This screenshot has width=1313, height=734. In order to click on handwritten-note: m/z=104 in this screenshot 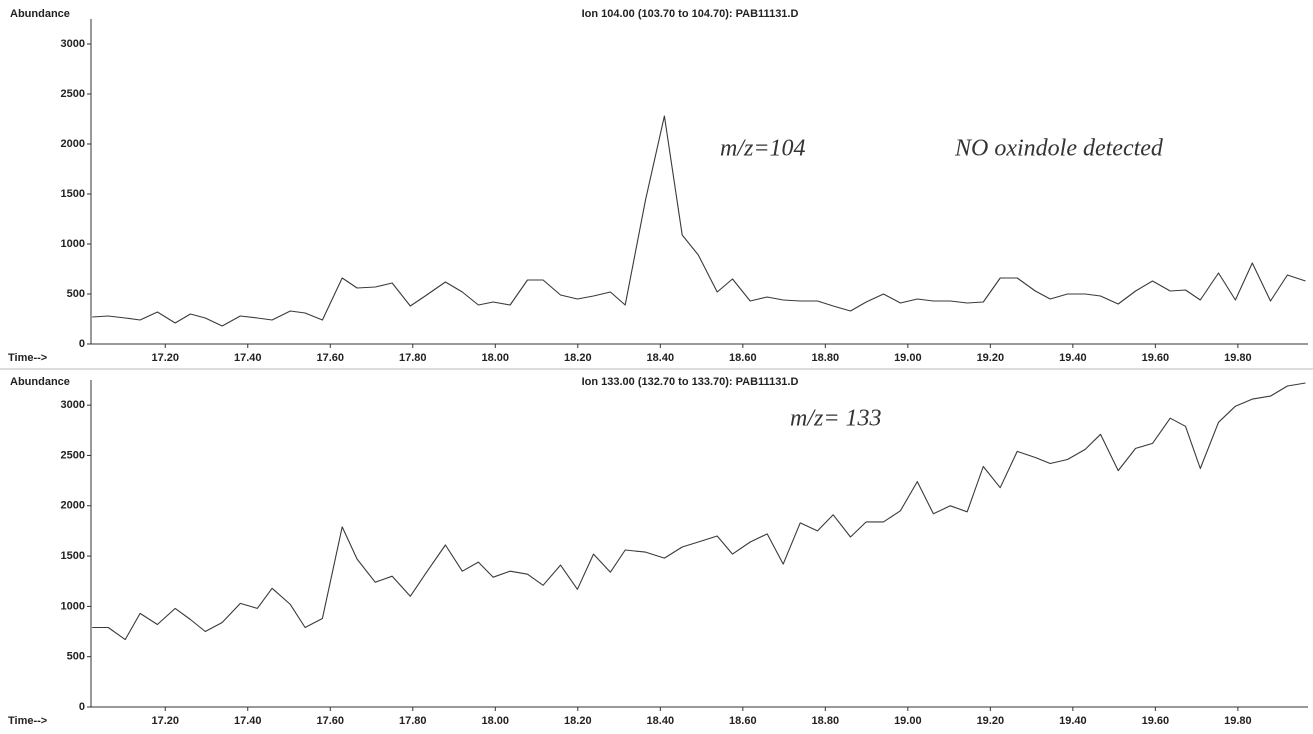, I will do `click(763, 149)`.